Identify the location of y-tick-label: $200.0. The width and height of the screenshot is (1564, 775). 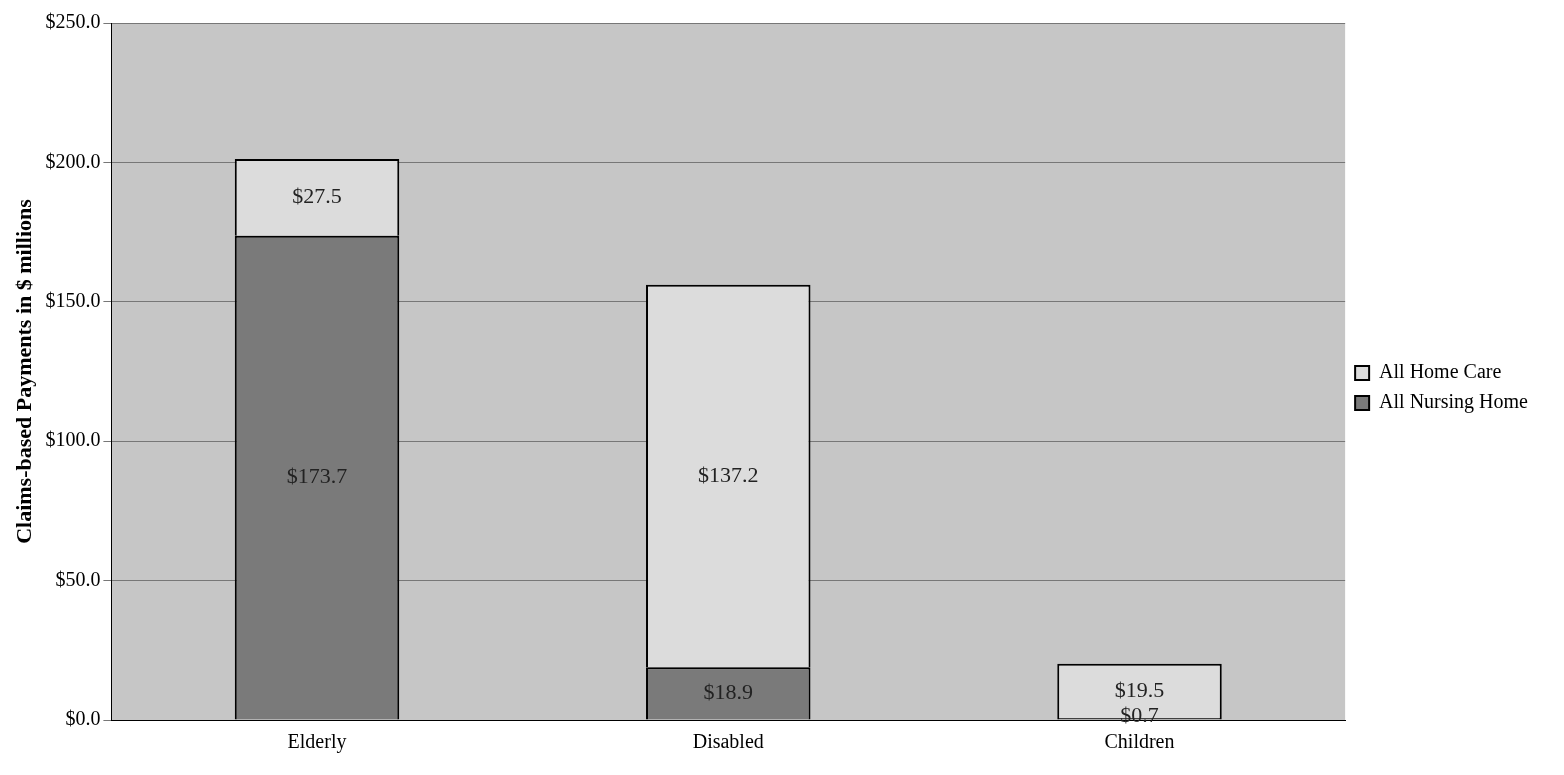
(73, 160).